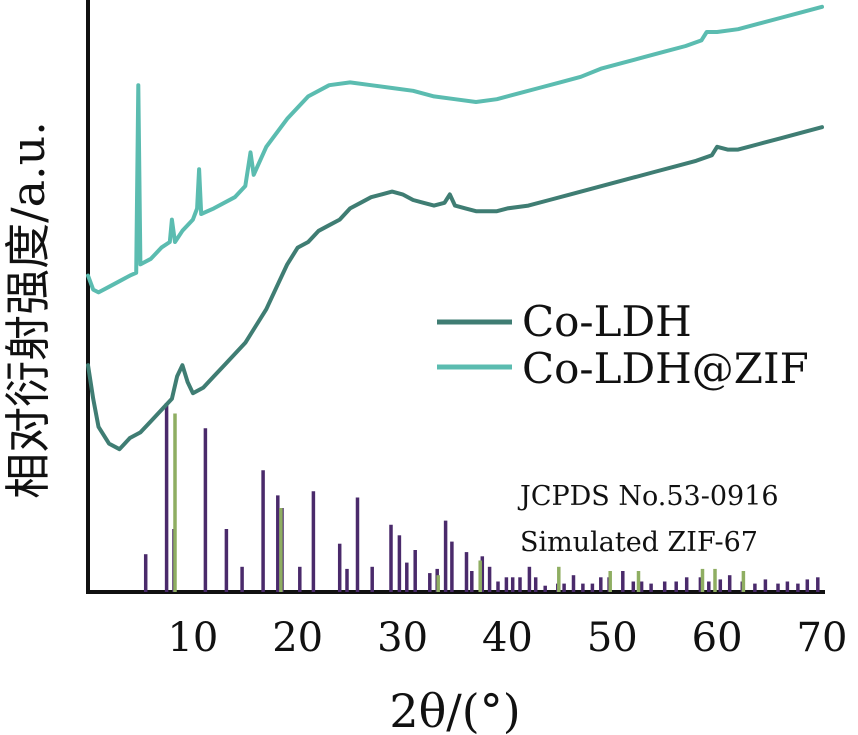 This screenshot has width=858, height=735. What do you see at coordinates (612, 638) in the screenshot?
I see `x-tick-label: 50` at bounding box center [612, 638].